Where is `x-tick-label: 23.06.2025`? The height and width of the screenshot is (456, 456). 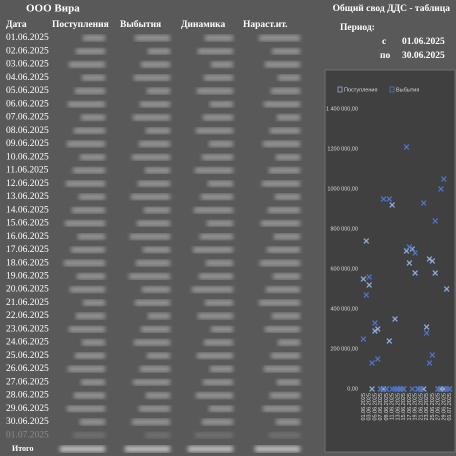 x-tick-label: 23.06.2025 is located at coordinates (427, 407).